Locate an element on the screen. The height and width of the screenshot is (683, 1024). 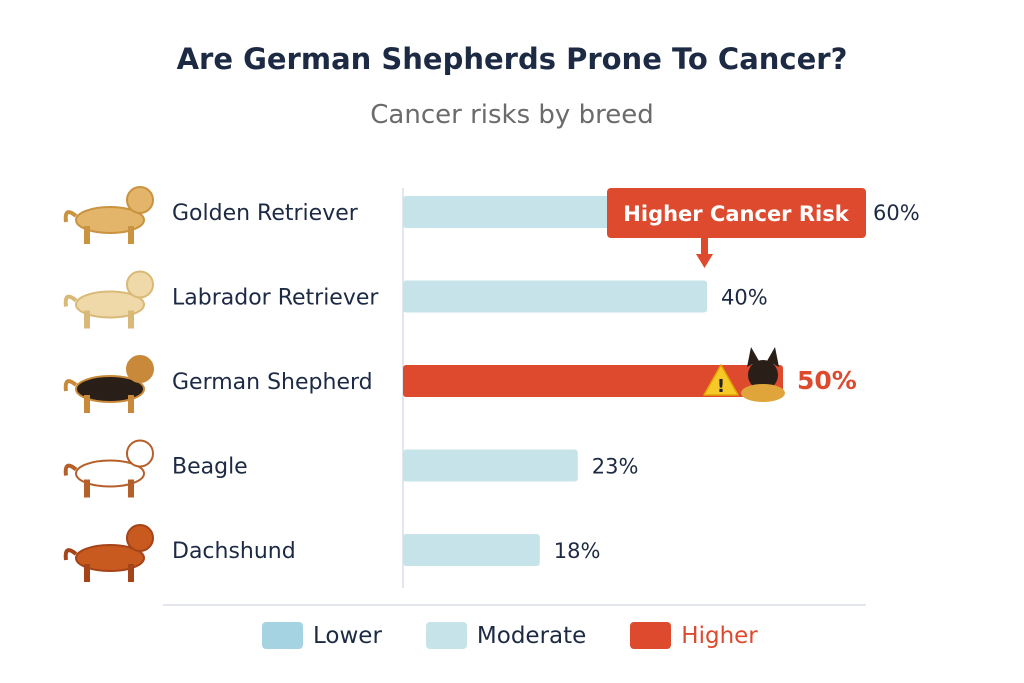
legend-item-lower: Lower is located at coordinates (322, 635).